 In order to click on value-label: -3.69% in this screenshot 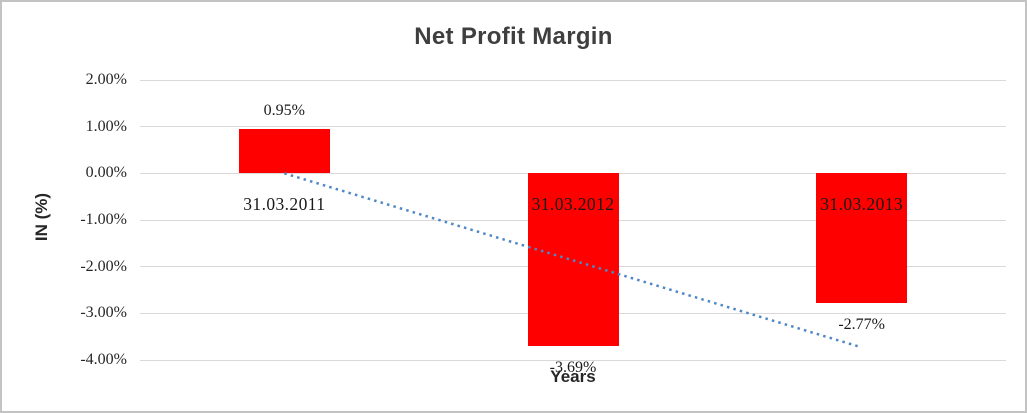, I will do `click(573, 368)`.